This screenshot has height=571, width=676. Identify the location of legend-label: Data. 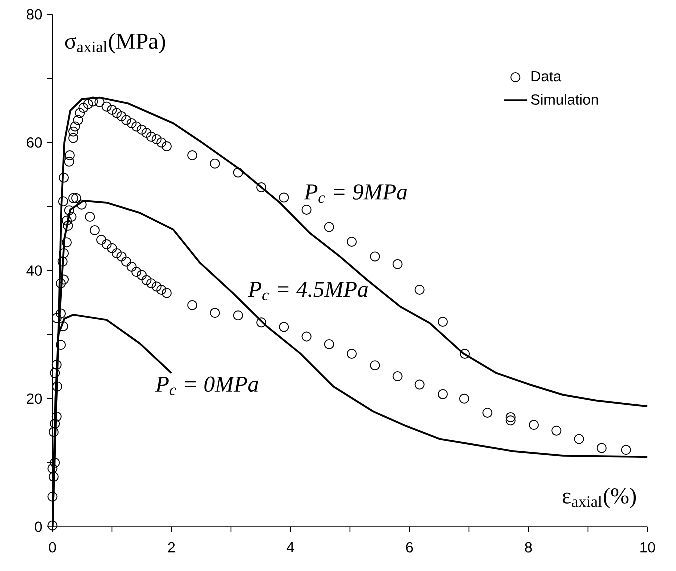
(547, 76).